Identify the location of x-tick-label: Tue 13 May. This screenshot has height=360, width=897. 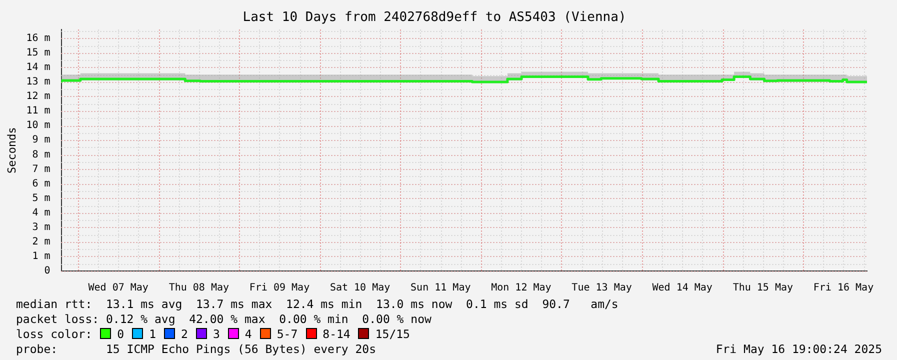
(602, 288).